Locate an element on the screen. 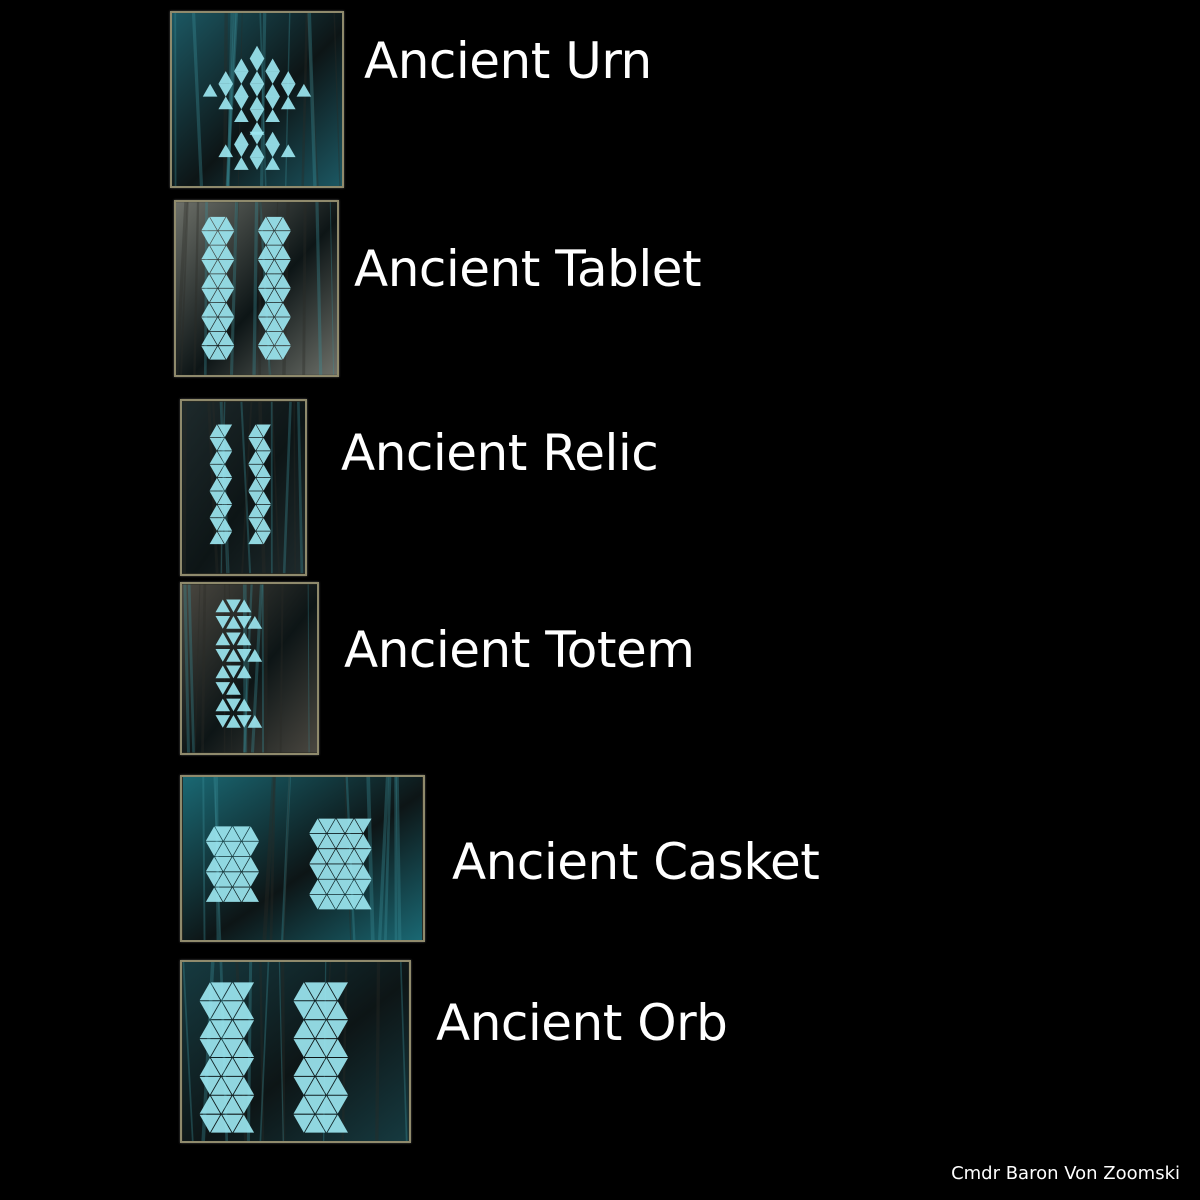 The width and height of the screenshot is (1200, 1200). tablet-glyph-art is located at coordinates (256, 288).